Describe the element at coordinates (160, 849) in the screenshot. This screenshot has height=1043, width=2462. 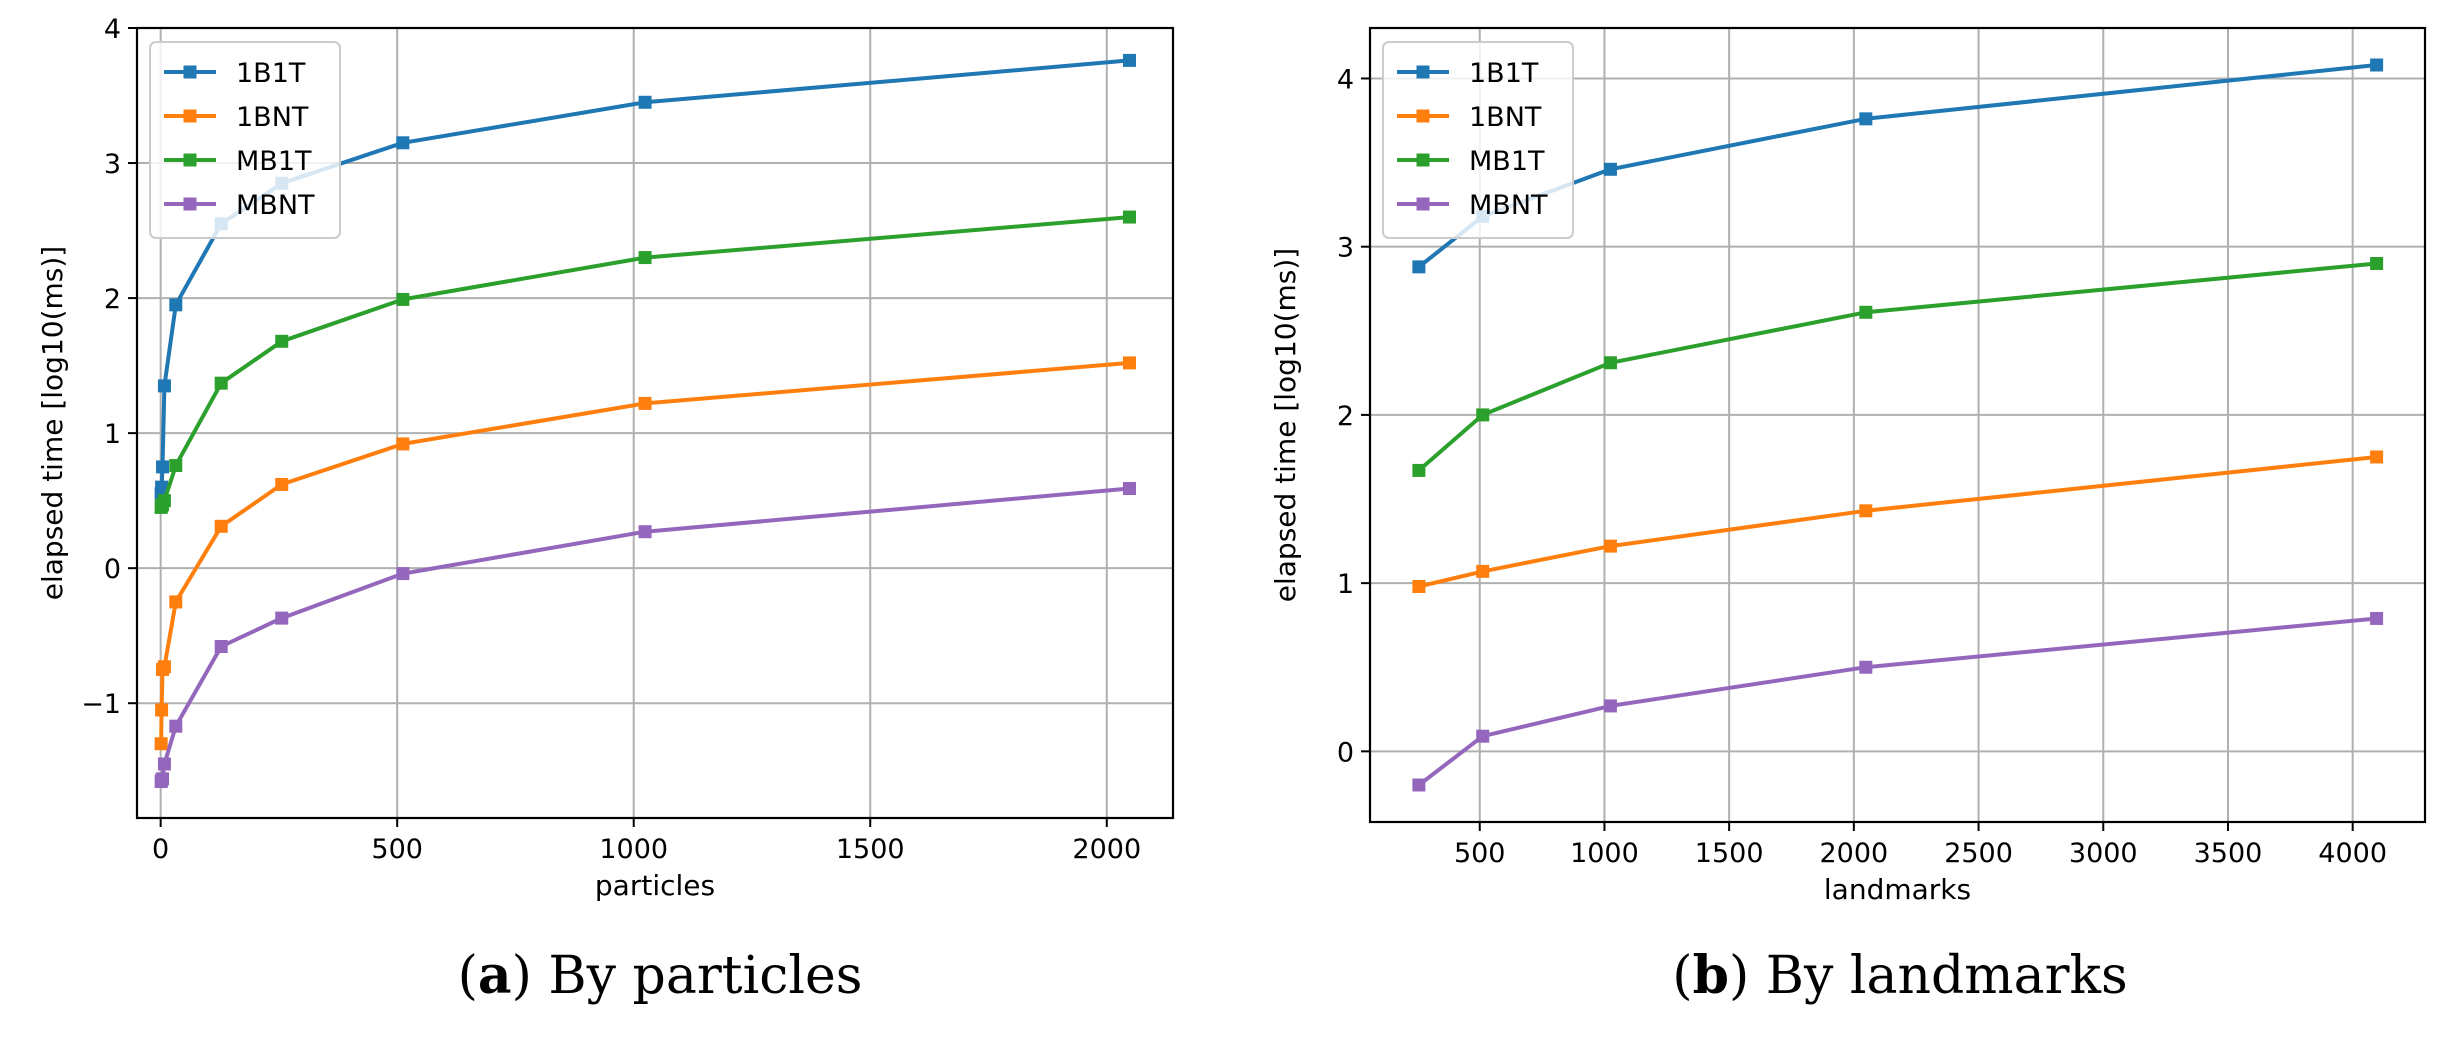
I see `x-tick-label: 0` at that location.